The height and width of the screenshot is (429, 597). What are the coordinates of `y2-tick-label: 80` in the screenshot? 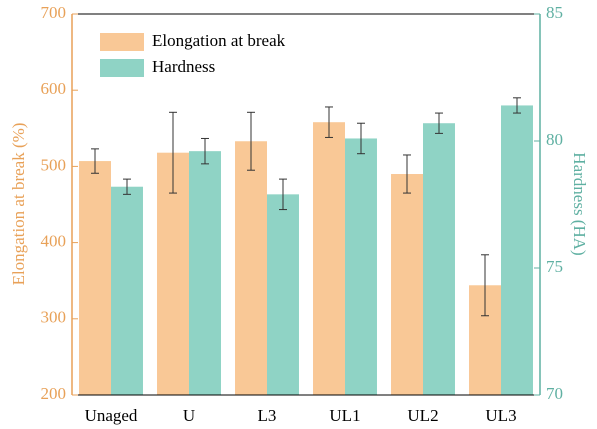 It's located at (554, 139).